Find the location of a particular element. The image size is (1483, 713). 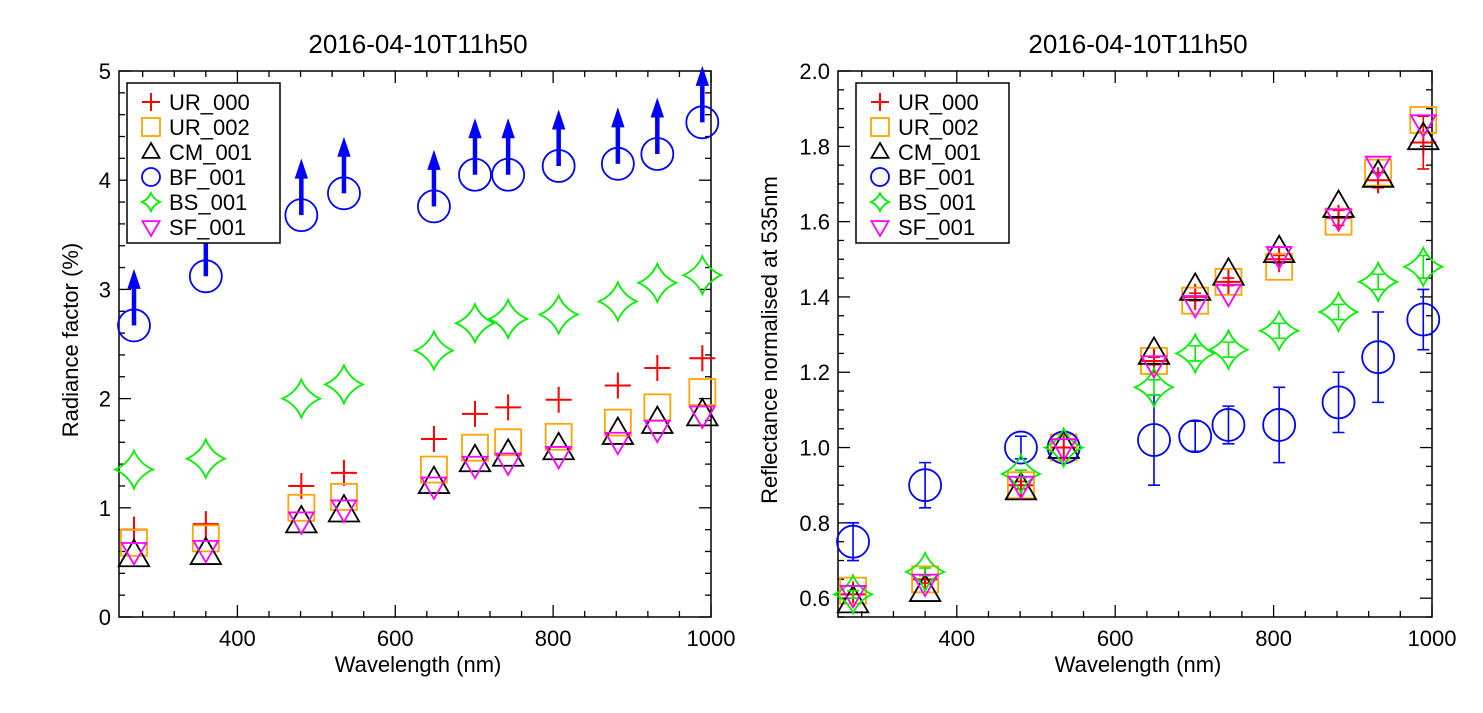

legend-box is located at coordinates (932, 163).